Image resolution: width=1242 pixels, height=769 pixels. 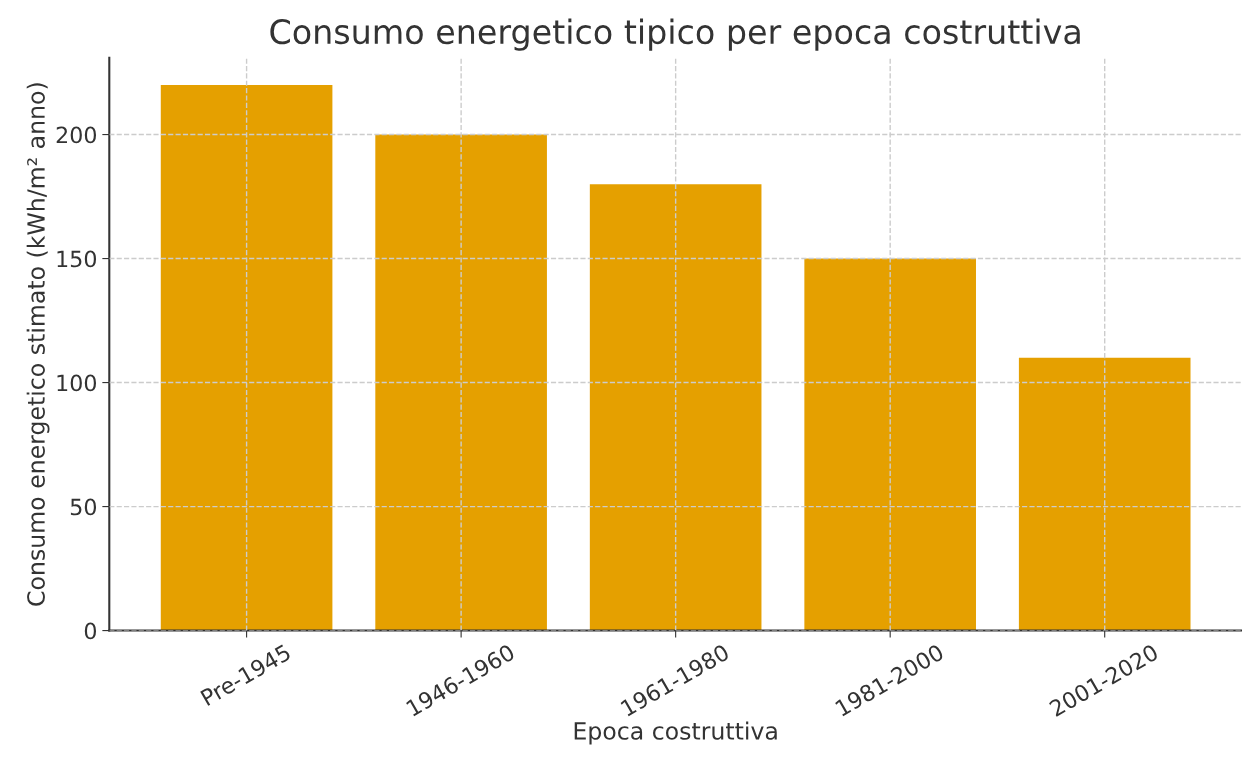 I want to click on x-axis-title: Epoca costruttiva, so click(x=675, y=733).